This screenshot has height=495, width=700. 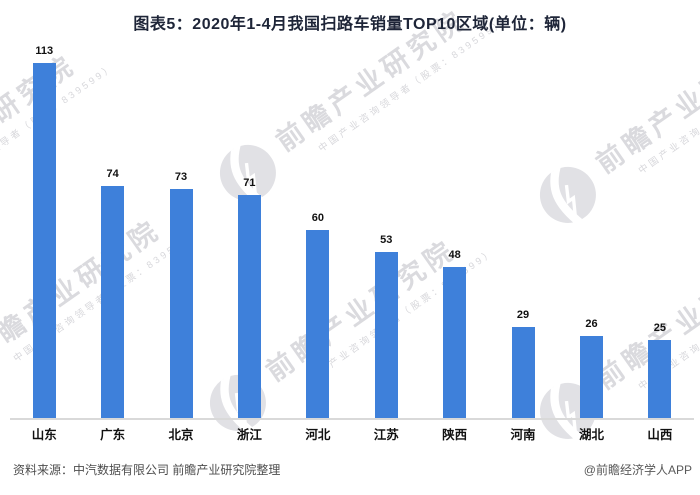 I want to click on footer: 资料来源：中汽数据有限公司 前瞻产业研究院整理 @前瞻经济学人APP, so click(x=352, y=469).